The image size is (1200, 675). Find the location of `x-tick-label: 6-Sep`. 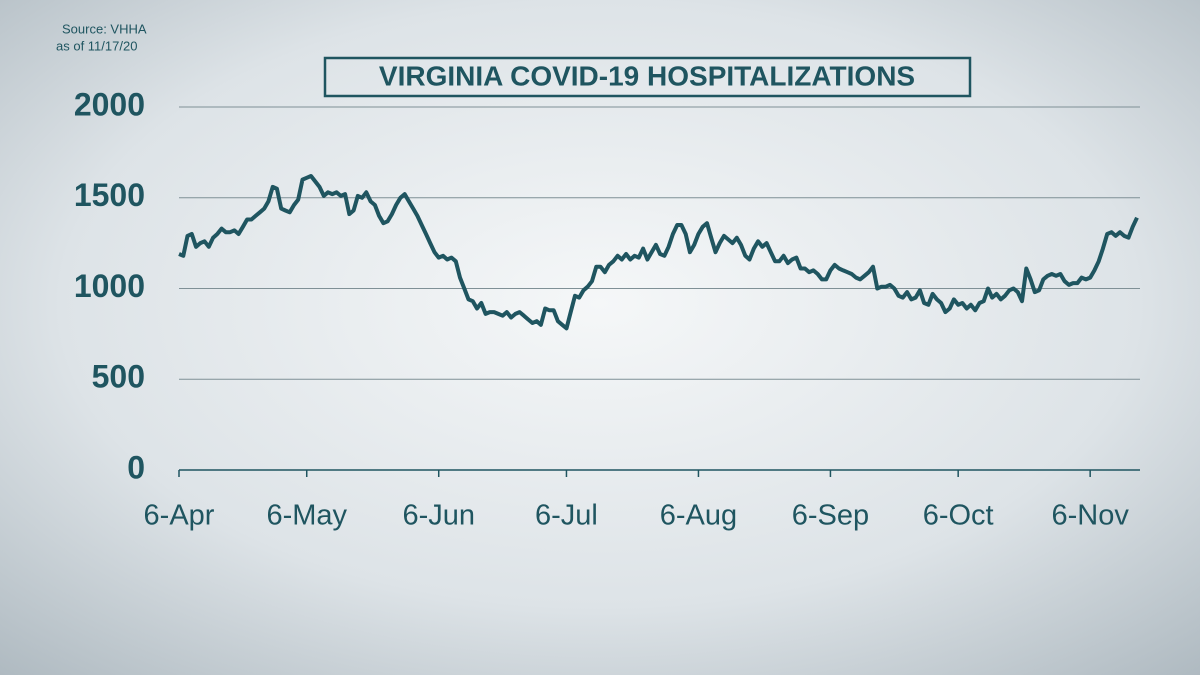

x-tick-label: 6-Sep is located at coordinates (830, 516).